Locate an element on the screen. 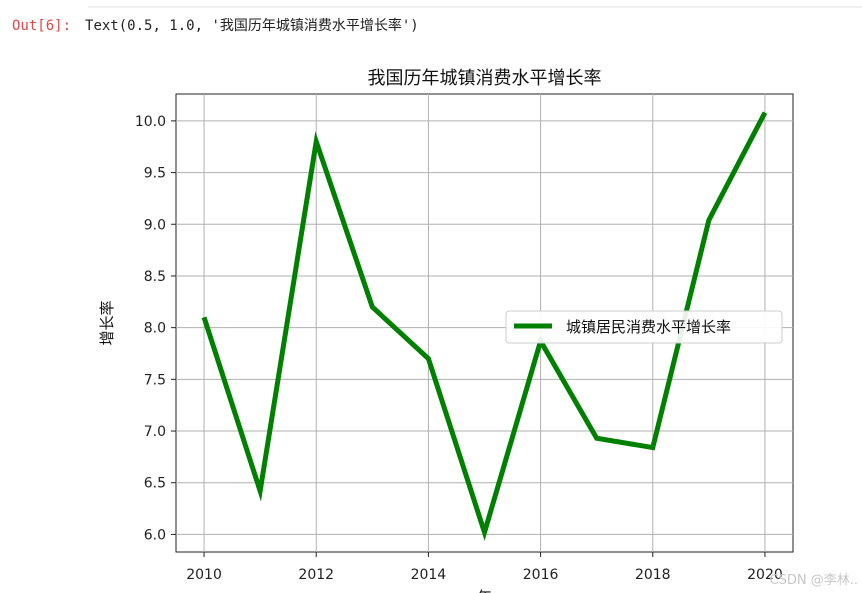 This screenshot has width=862, height=593. output-prompt: Out[6]: is located at coordinates (42, 26).